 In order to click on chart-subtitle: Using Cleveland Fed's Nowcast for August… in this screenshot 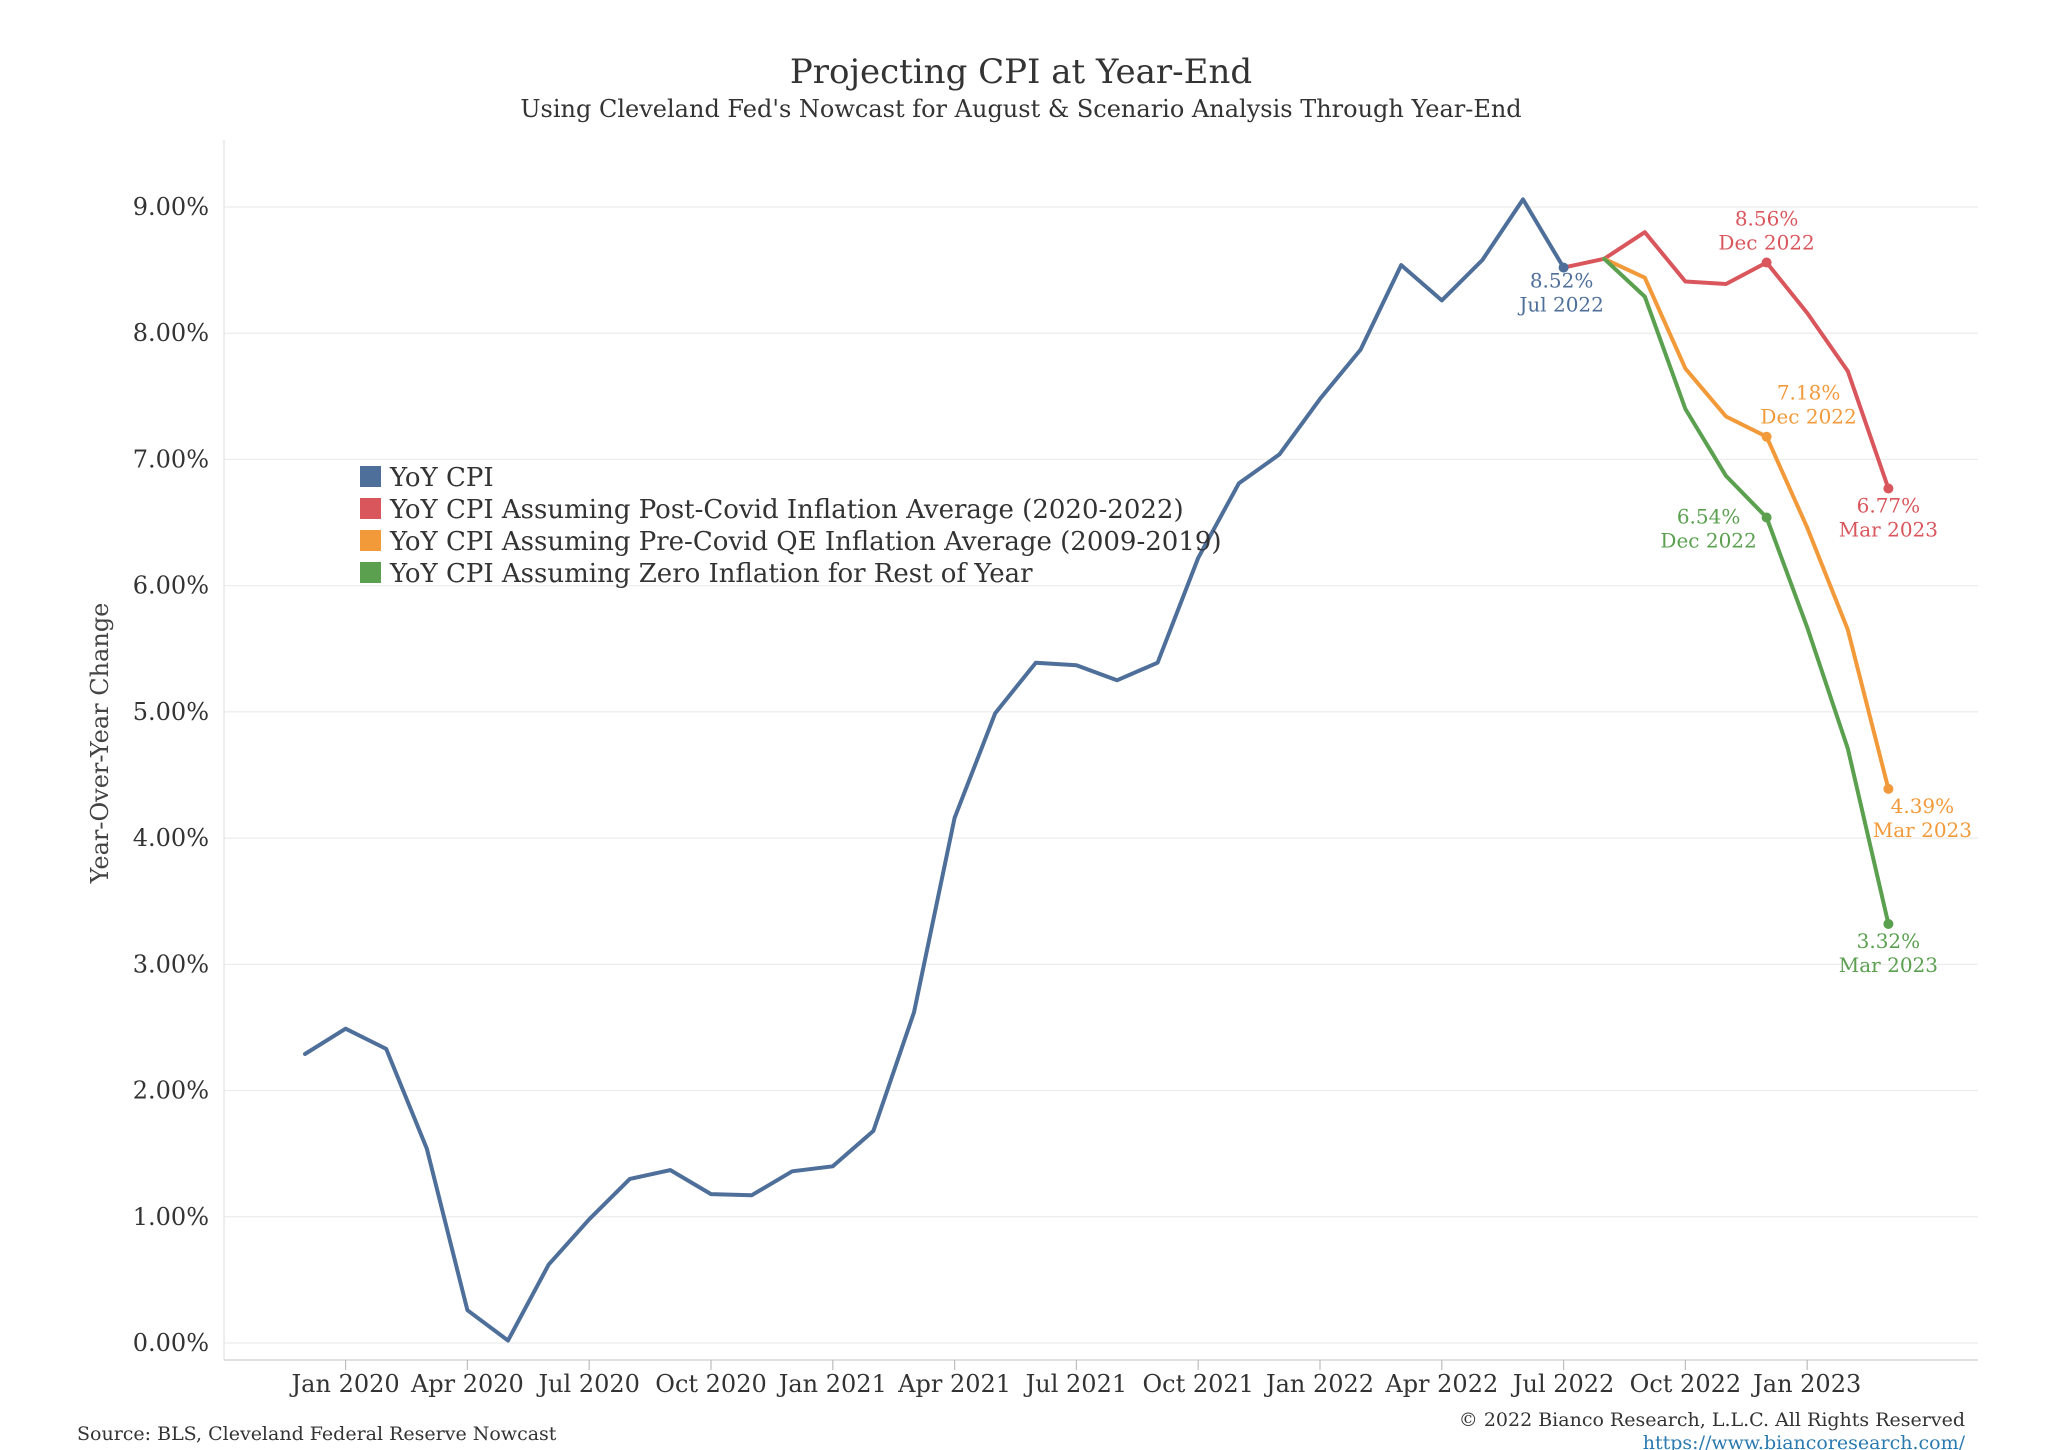, I will do `click(1020, 109)`.